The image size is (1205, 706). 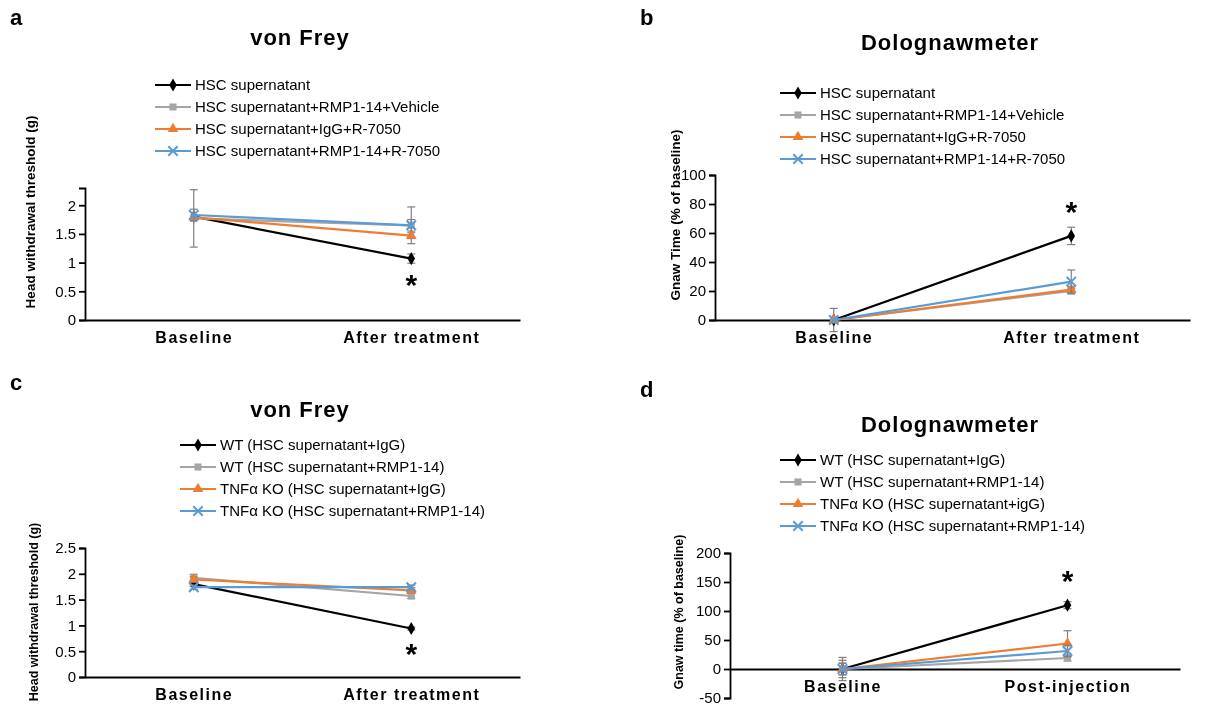 What do you see at coordinates (712, 640) in the screenshot?
I see `y-tick-label: 50` at bounding box center [712, 640].